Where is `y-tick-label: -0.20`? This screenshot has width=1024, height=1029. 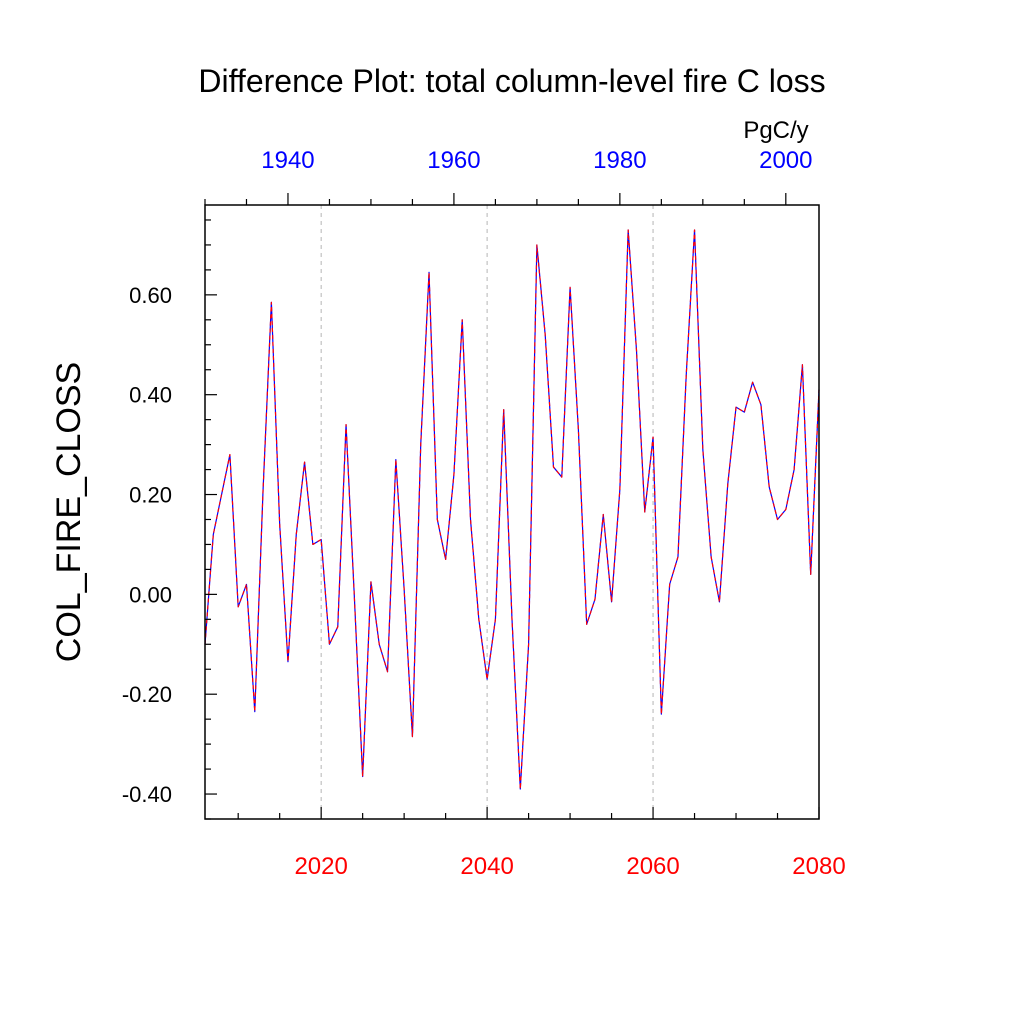
y-tick-label: -0.20 is located at coordinates (147, 694).